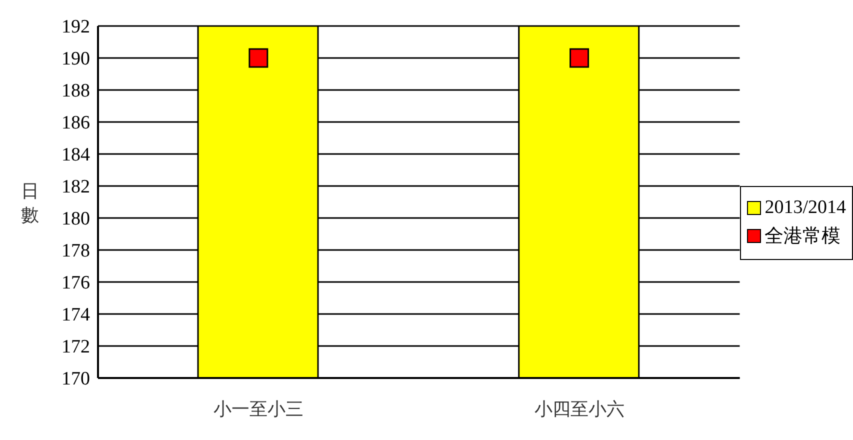 The height and width of the screenshot is (440, 853). What do you see at coordinates (76, 379) in the screenshot?
I see `y-tick-label: 170` at bounding box center [76, 379].